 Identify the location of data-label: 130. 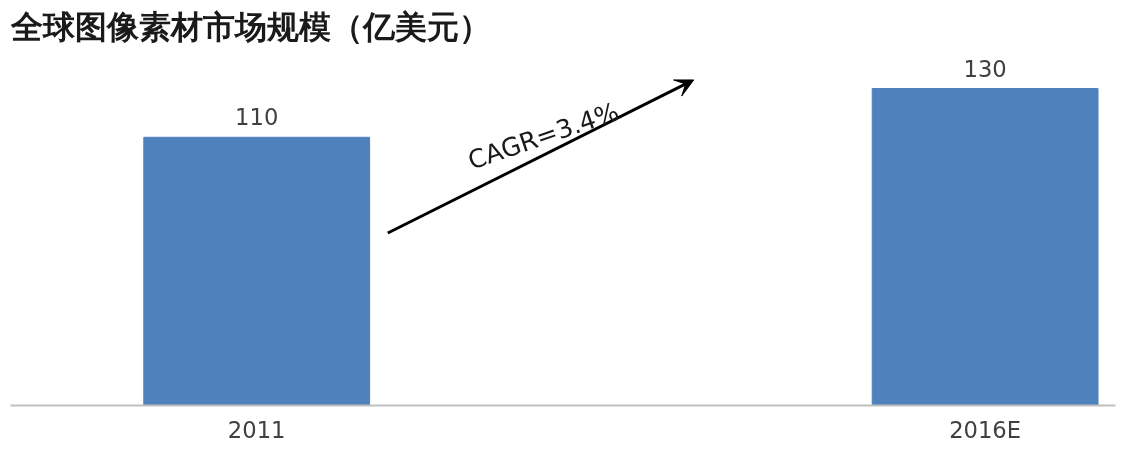
(985, 68).